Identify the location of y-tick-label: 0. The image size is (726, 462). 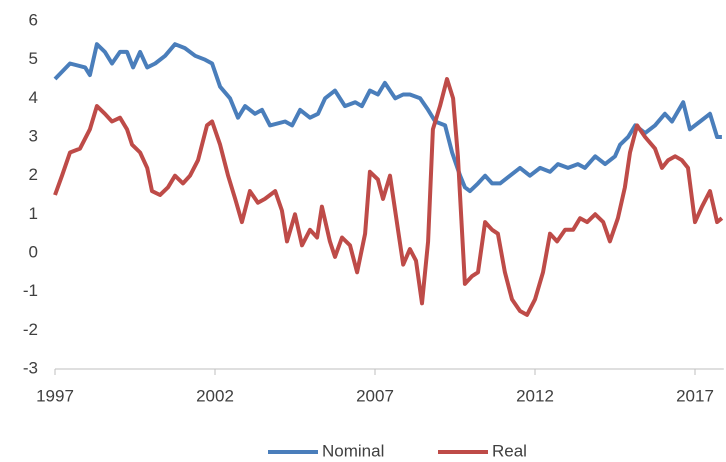
(33, 251).